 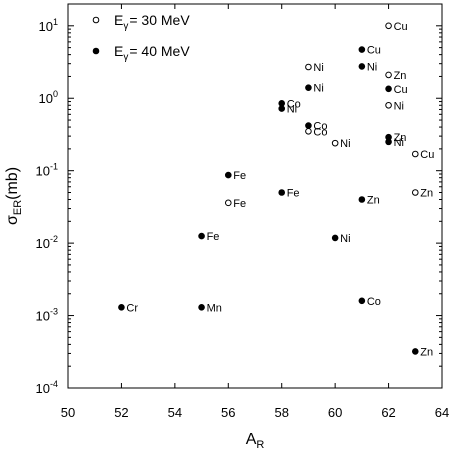 I want to click on x-tick-label: 64, so click(x=442, y=412).